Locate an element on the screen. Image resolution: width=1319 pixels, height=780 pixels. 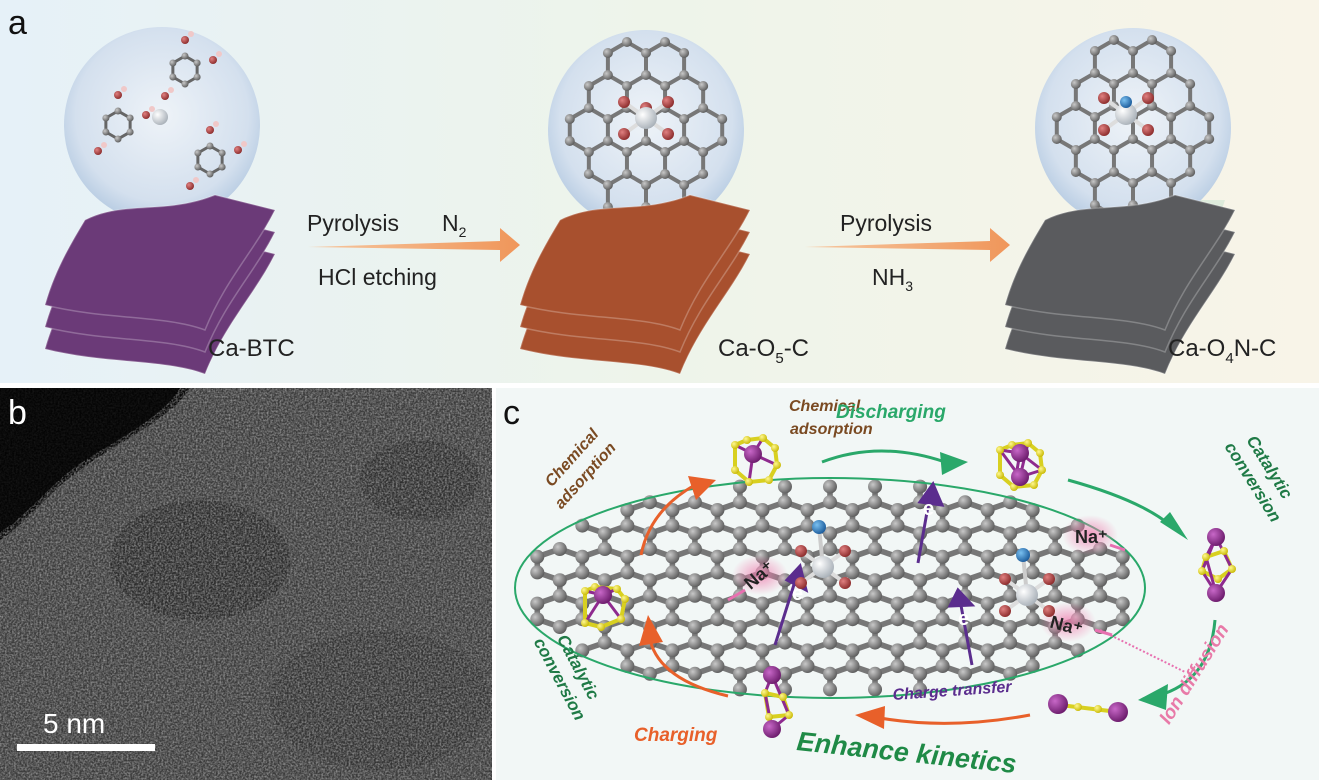
btc-molecule-icon is located at coordinates (170, 110).